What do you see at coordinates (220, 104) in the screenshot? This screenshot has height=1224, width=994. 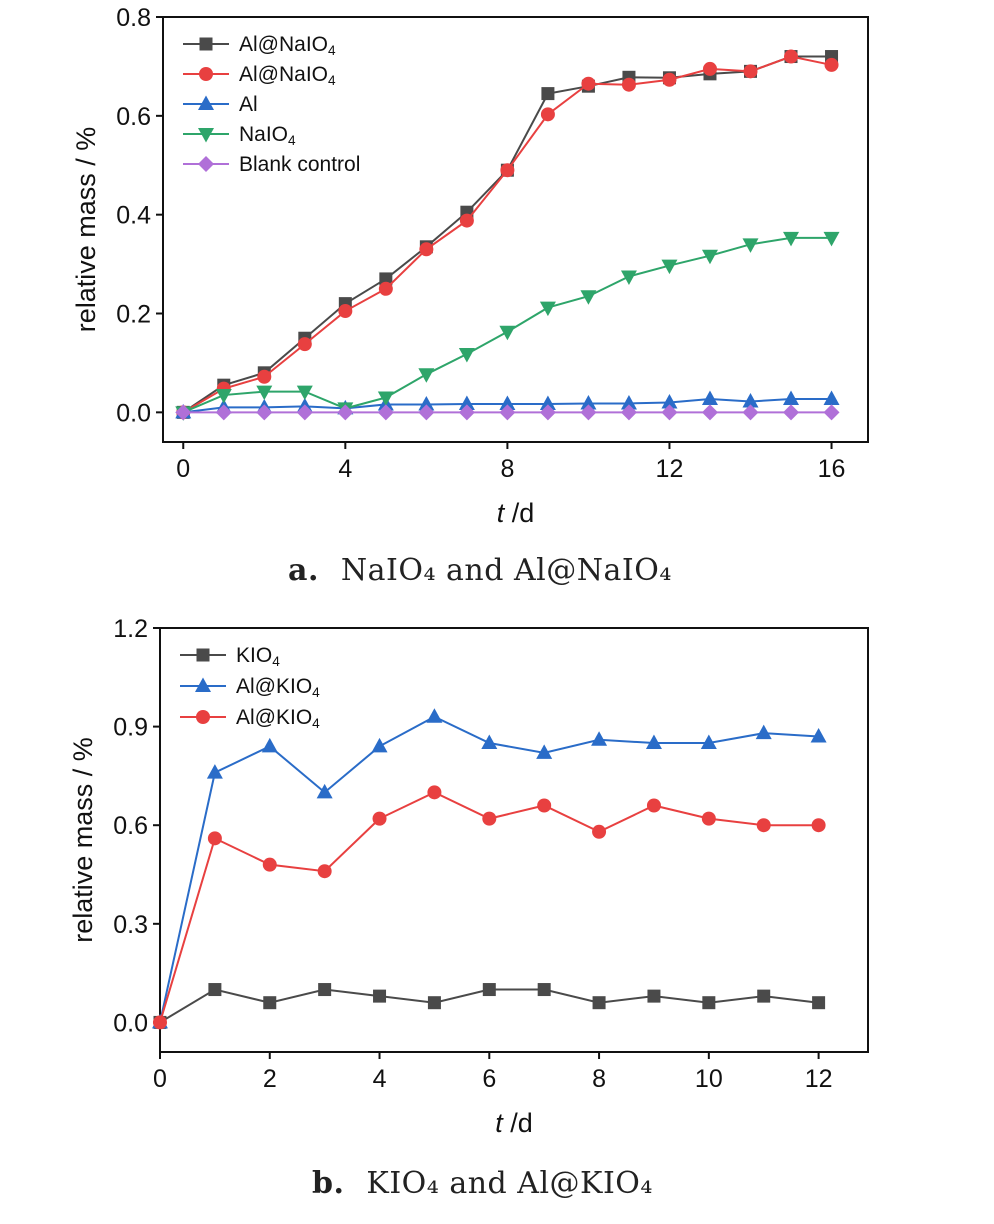 I see `legend-item: Al` at bounding box center [220, 104].